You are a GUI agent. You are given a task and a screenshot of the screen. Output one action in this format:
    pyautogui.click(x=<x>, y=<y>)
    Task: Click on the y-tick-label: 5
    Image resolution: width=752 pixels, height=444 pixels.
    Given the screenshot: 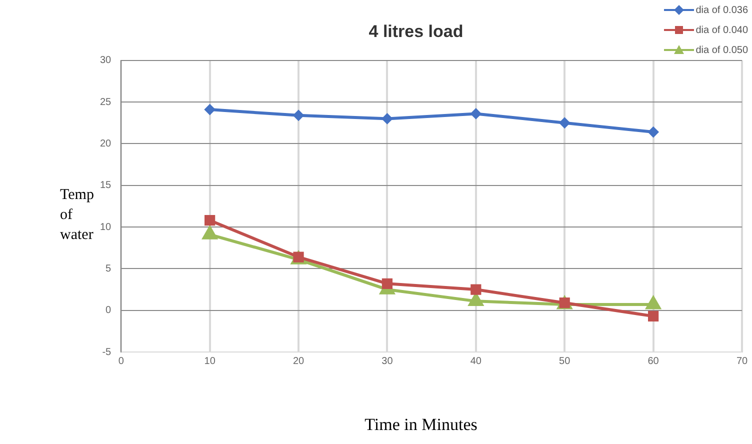 What is the action you would take?
    pyautogui.click(x=109, y=268)
    